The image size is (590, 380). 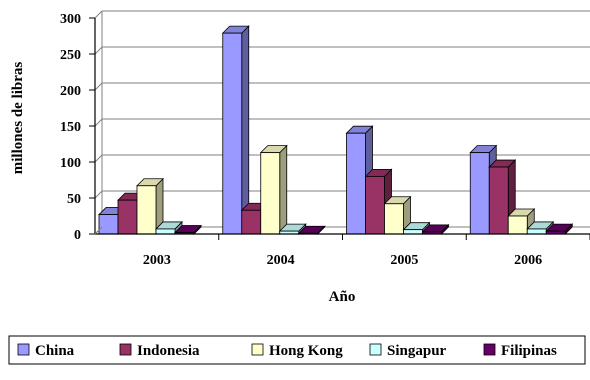 What do you see at coordinates (342, 260) in the screenshot?
I see `x-tick-labels: 2003 2004 2005 2006` at bounding box center [342, 260].